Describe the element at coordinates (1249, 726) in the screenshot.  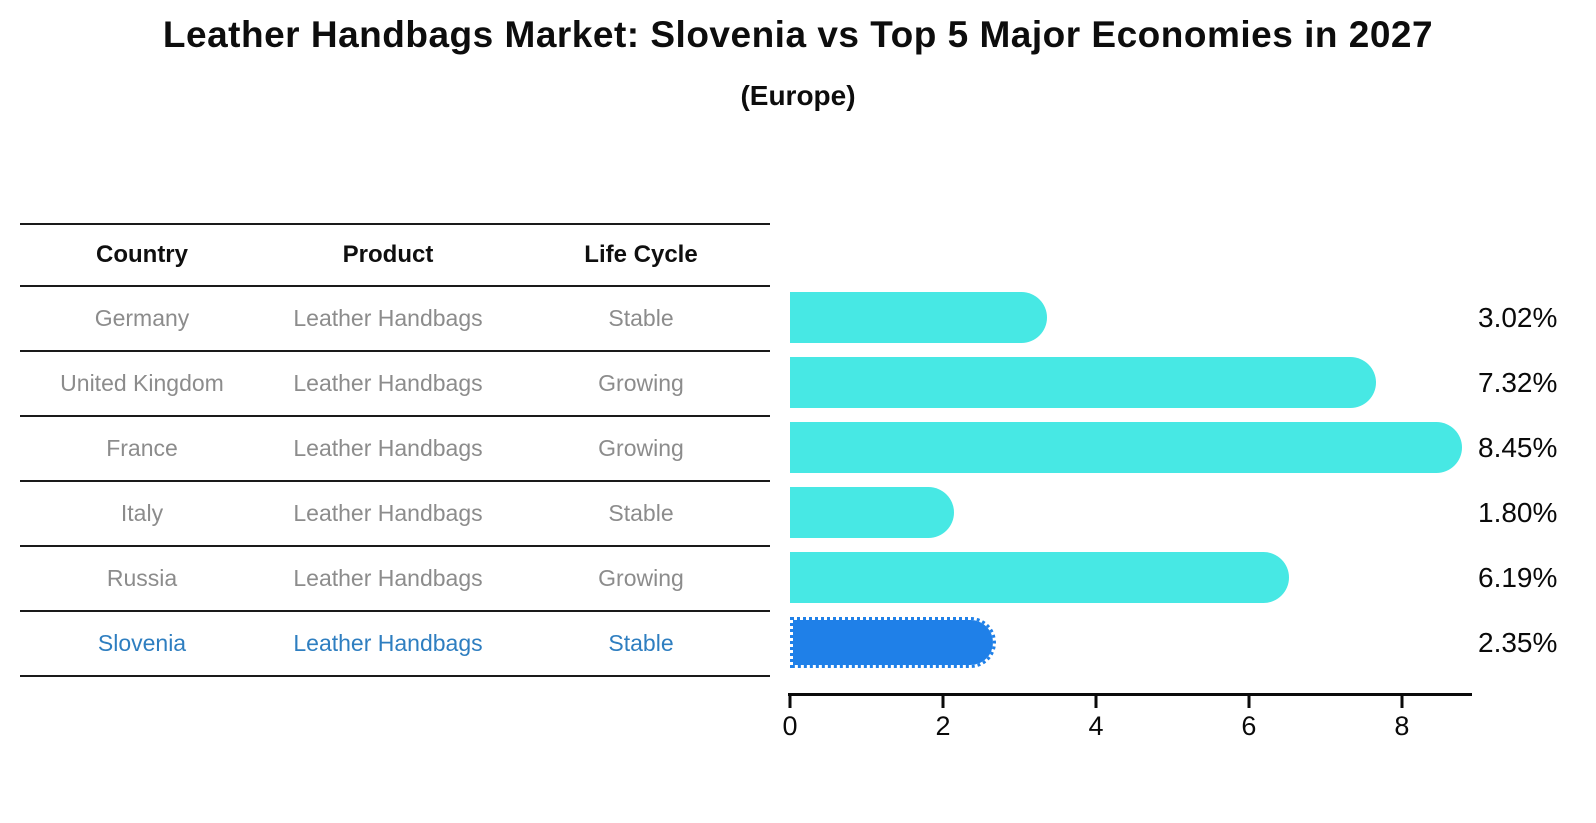
I see `x-tick-label-6: 6` at that location.